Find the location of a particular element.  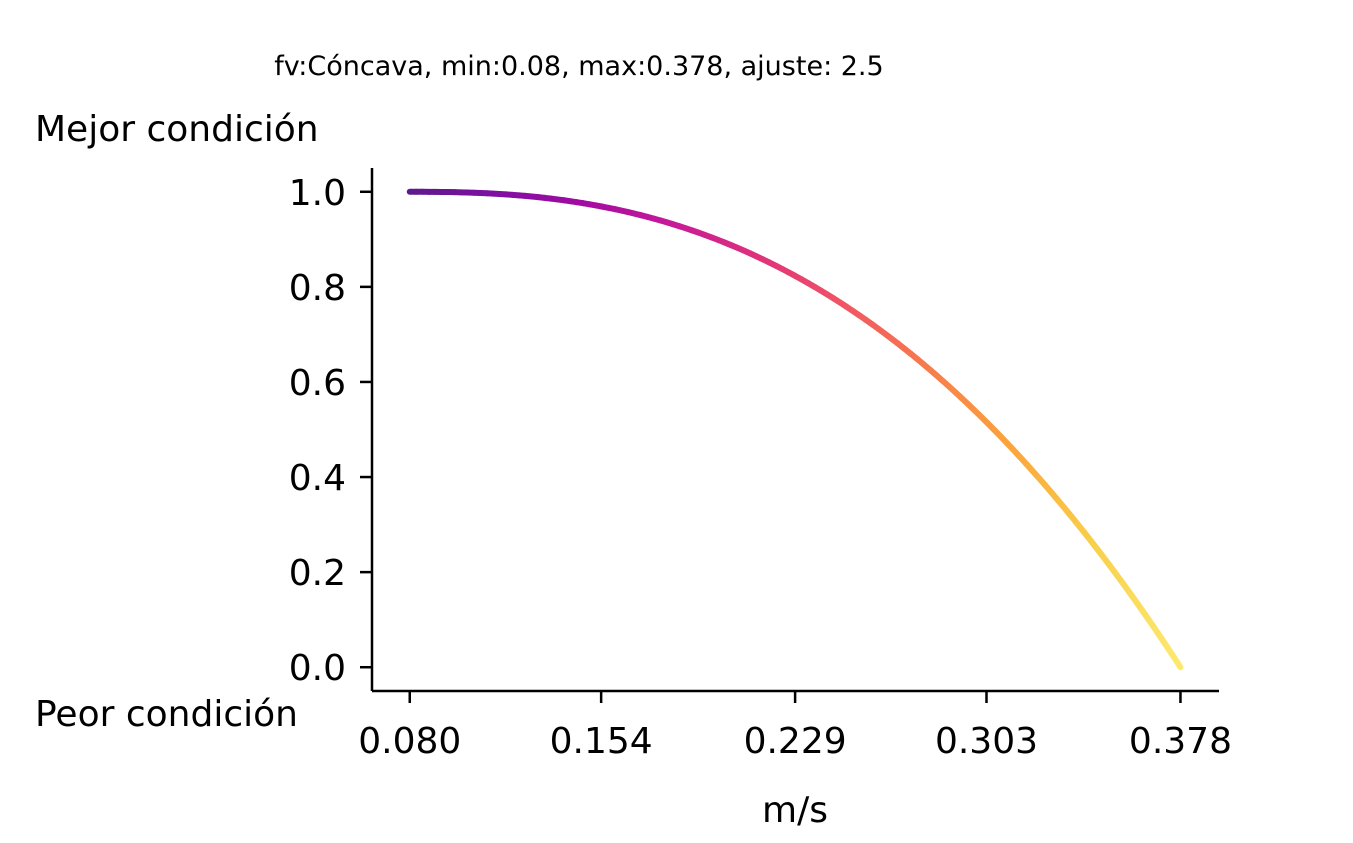

y-tick-label: 0.2 is located at coordinates (317, 573).